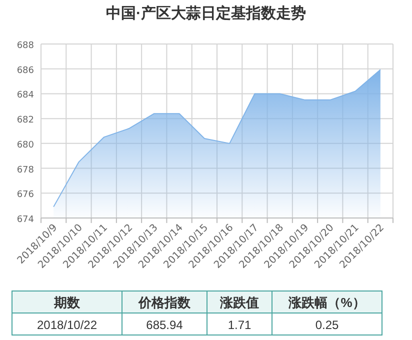  I want to click on chart-title: 中国·产区大蒜日定基指数走势, so click(206, 13).